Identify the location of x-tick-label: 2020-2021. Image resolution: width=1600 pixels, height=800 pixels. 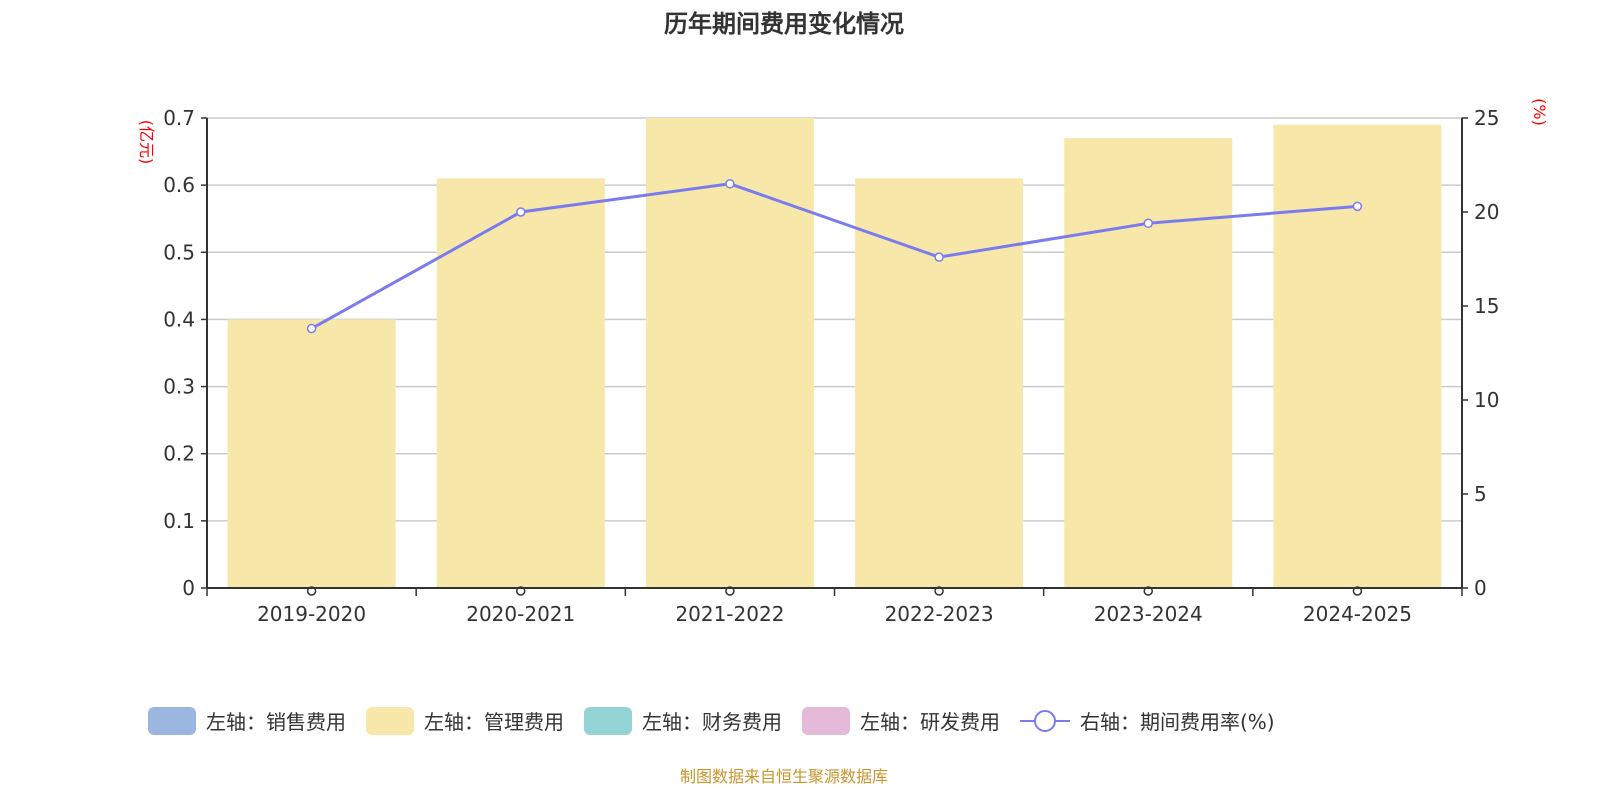
(520, 614).